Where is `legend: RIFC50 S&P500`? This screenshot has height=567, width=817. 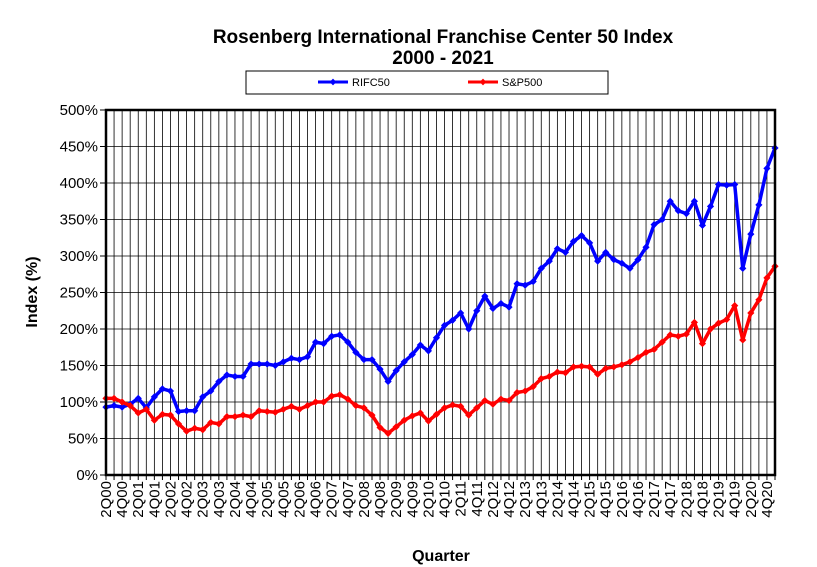 legend: RIFC50 S&P500 is located at coordinates (427, 82).